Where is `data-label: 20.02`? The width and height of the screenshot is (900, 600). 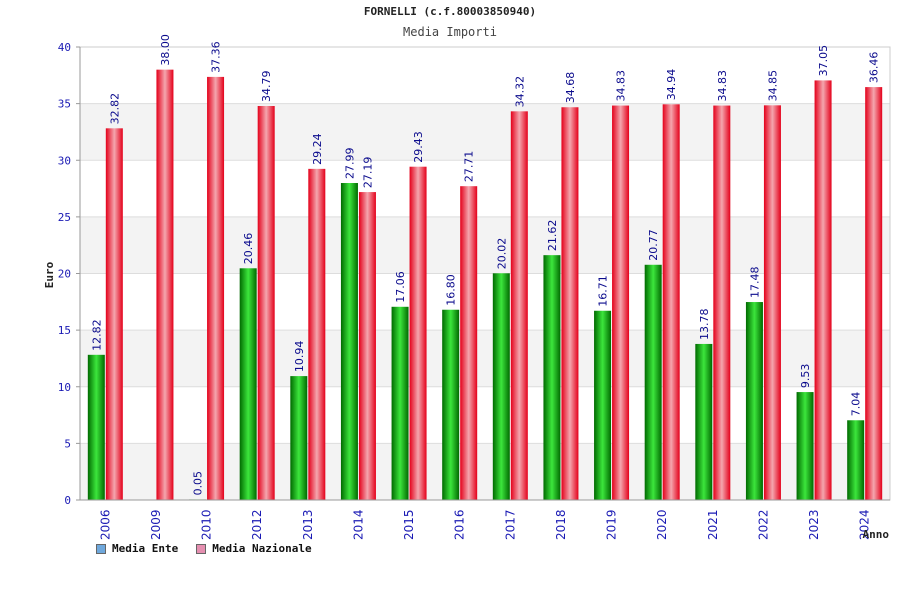
data-label: 20.02 is located at coordinates (501, 254).